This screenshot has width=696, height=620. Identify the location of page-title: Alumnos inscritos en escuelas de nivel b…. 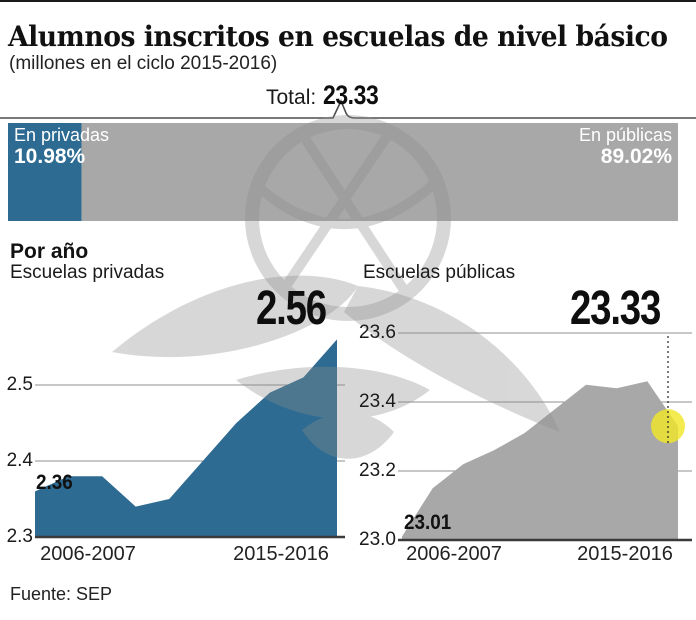
(338, 36).